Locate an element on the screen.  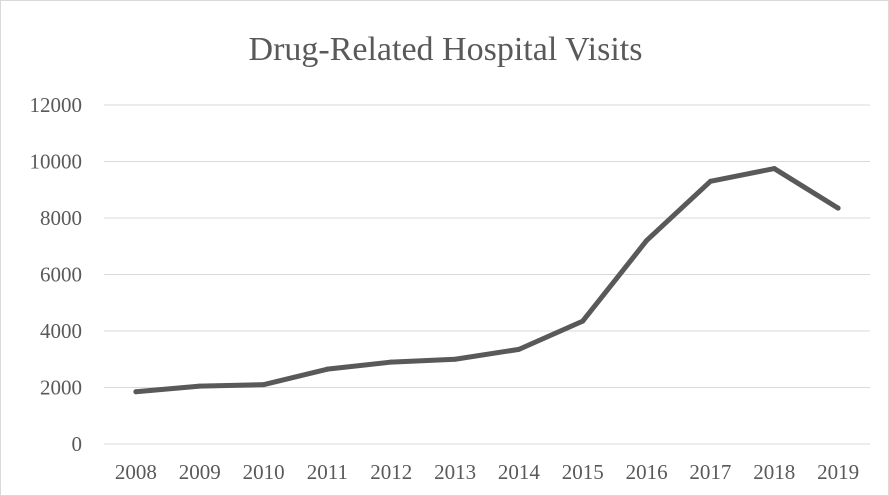
x-tick-label: 2017 is located at coordinates (710, 472).